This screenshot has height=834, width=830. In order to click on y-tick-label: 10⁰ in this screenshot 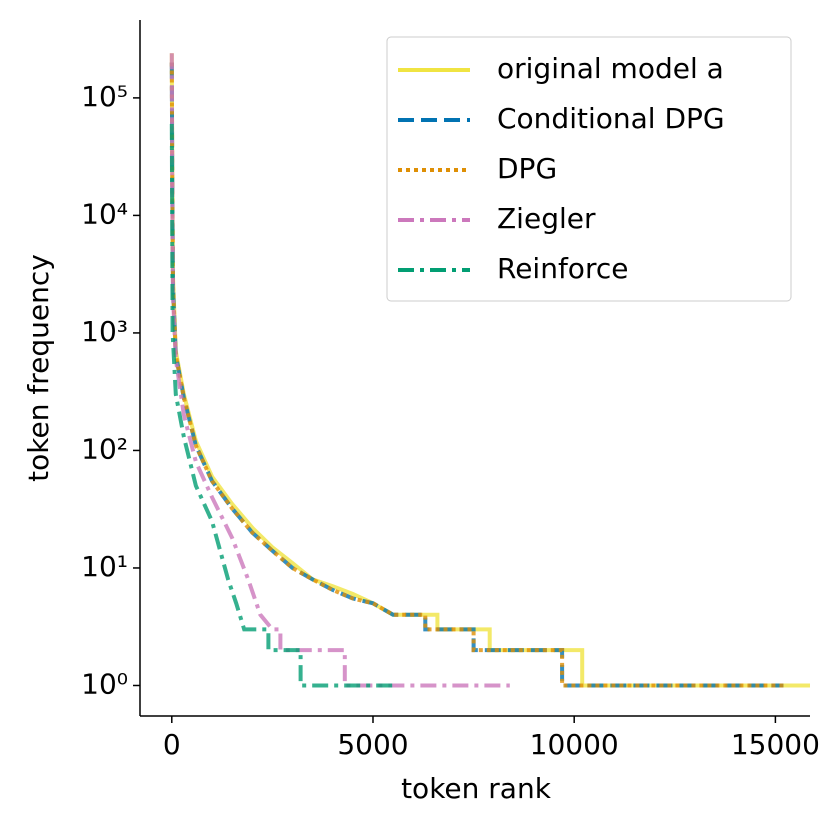, I will do `click(104, 683)`.